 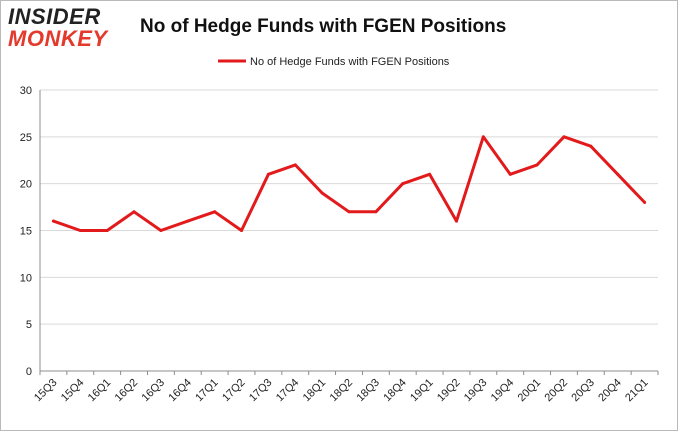 I want to click on x-tick-label: 19Q1, so click(x=422, y=391).